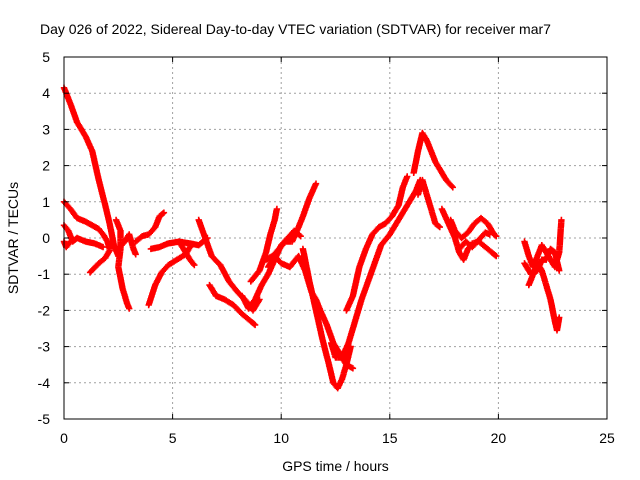  I want to click on y-tick-label: 1, so click(46, 202).